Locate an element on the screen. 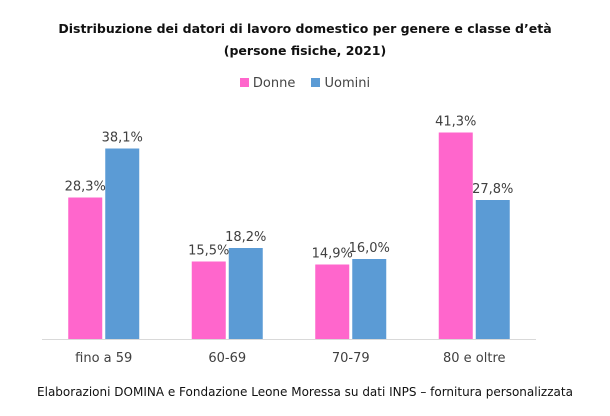  legend-item-donne: Donne is located at coordinates (267, 83).